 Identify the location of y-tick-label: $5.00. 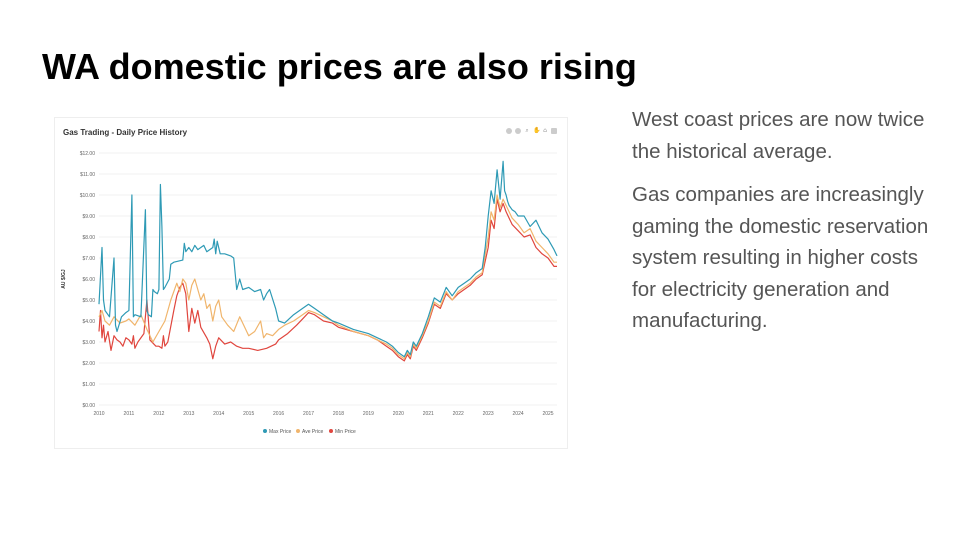
(88, 301).